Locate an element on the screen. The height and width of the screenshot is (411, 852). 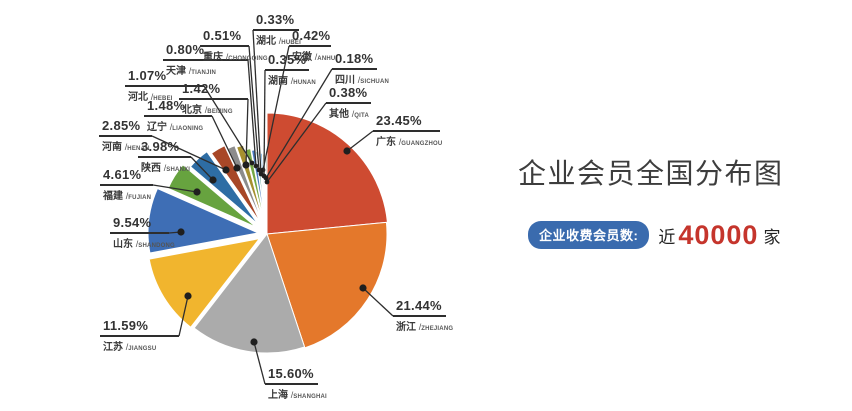
pie-slice-henan is located at coordinates (235, 184).